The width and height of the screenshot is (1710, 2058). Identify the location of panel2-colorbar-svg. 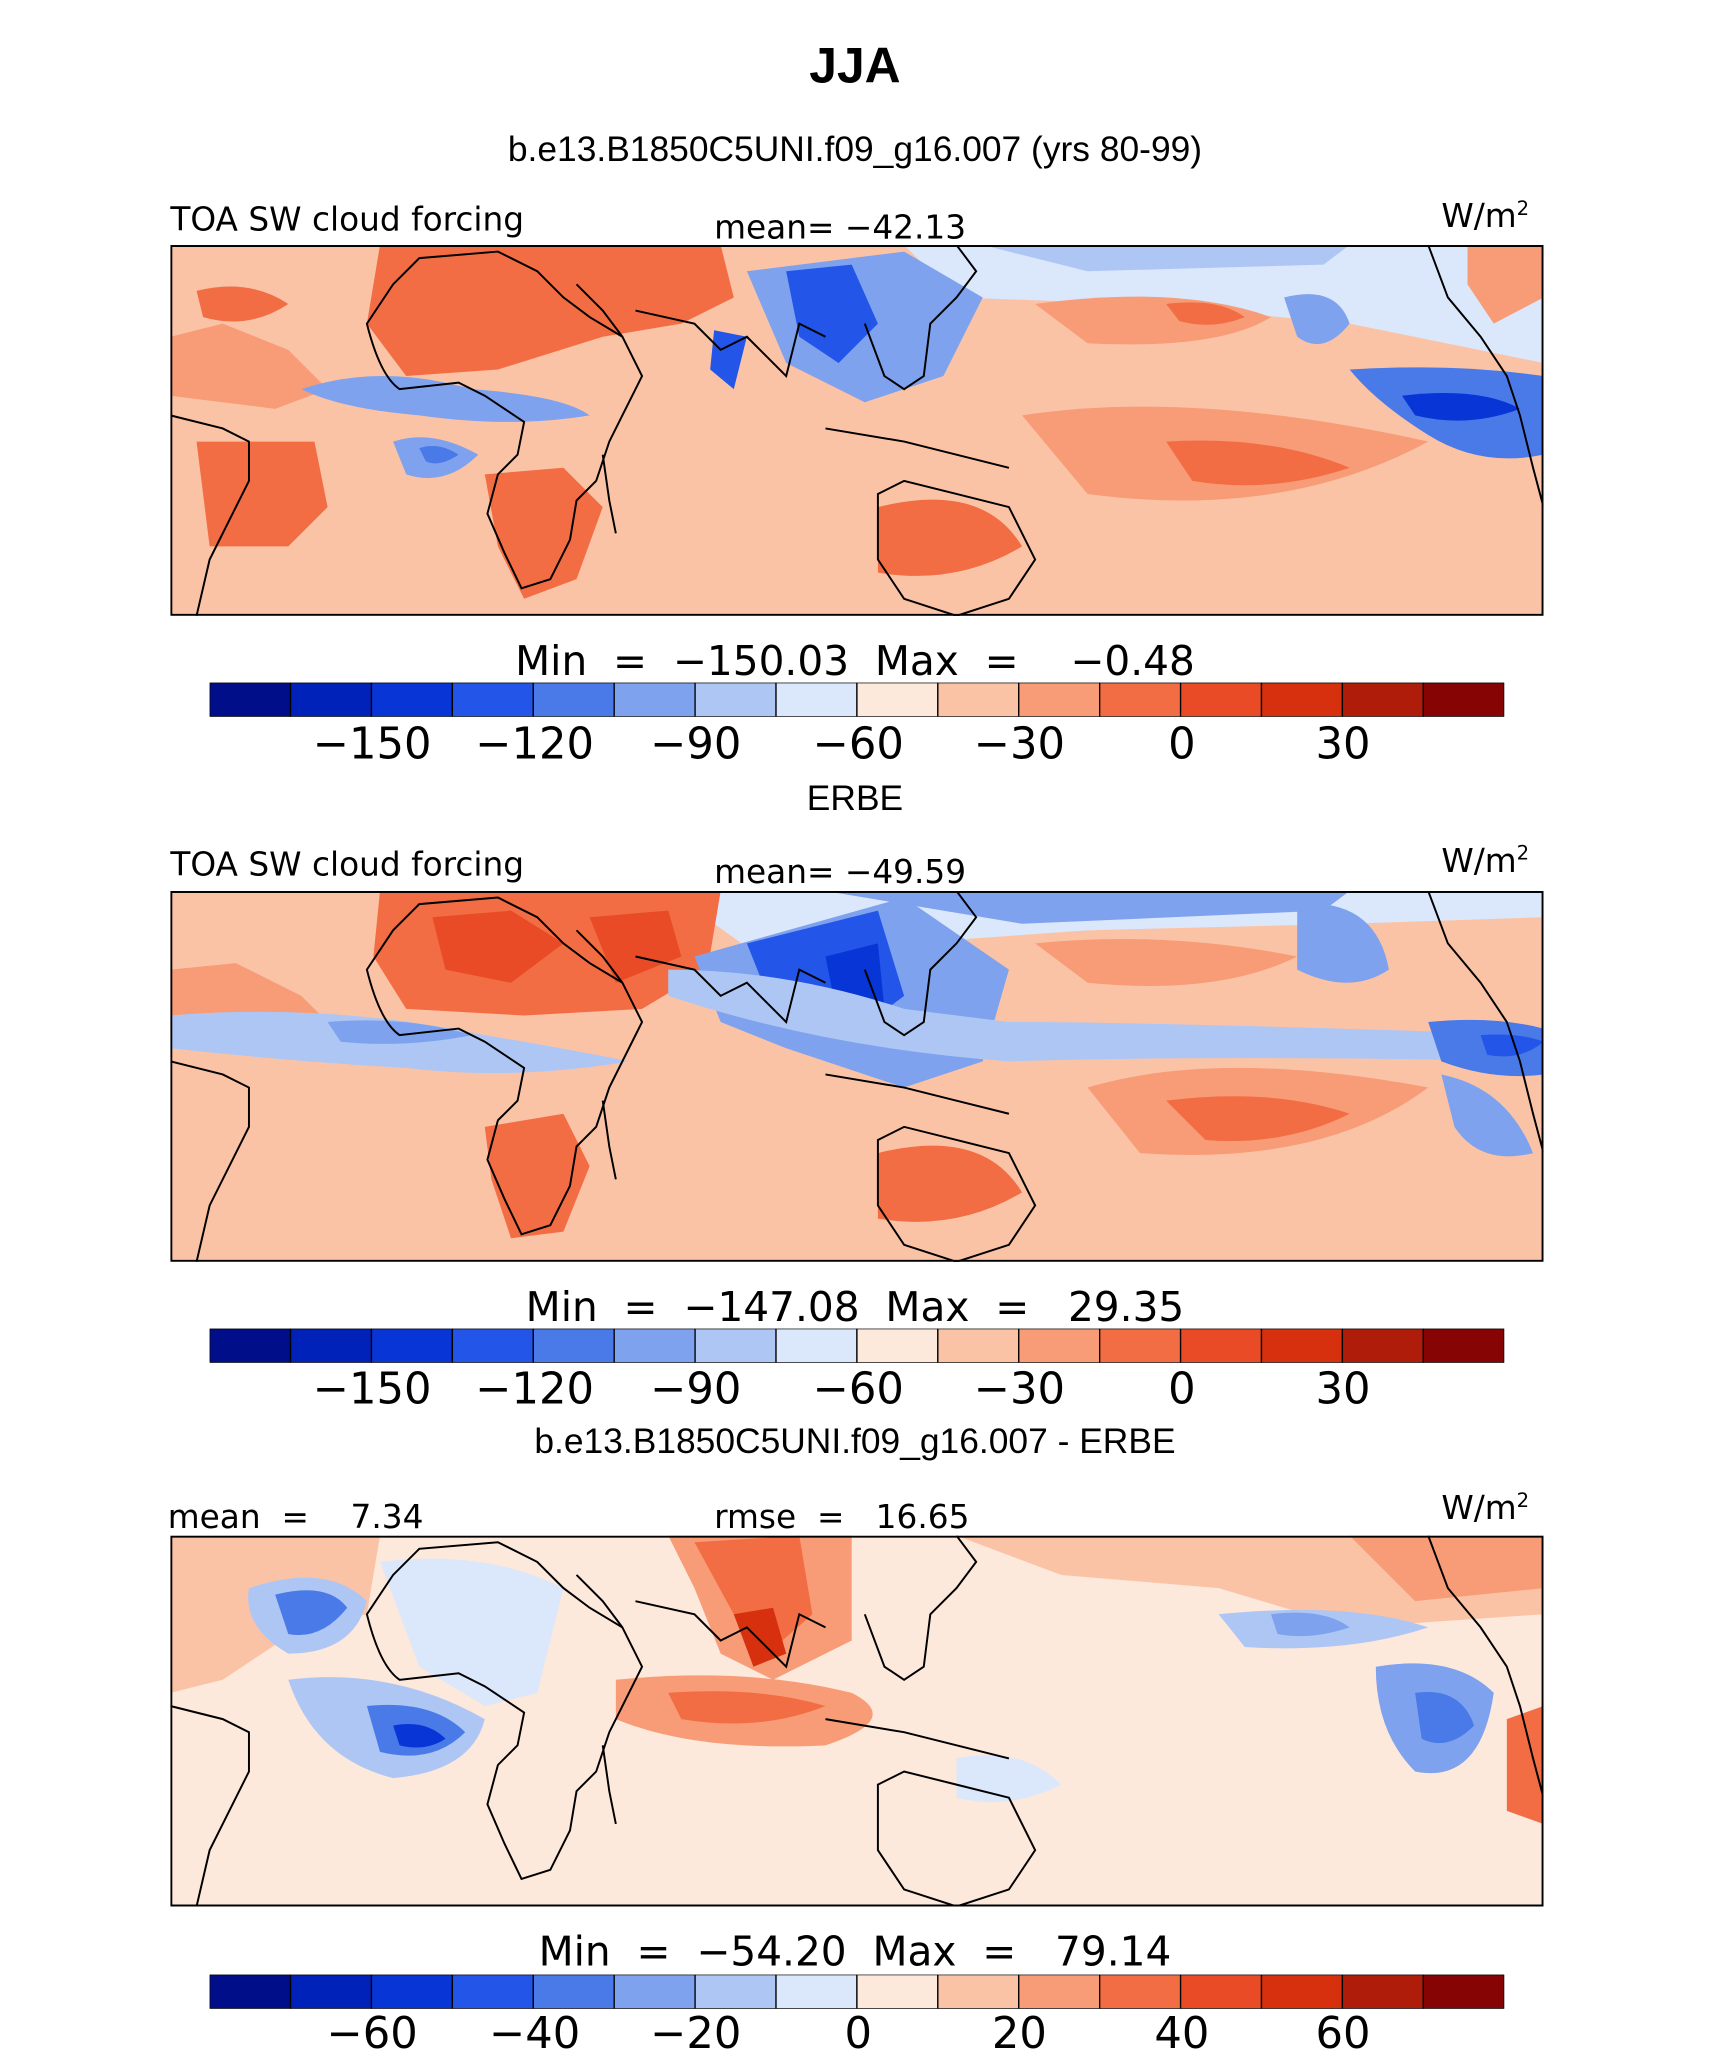
(856, 1345).